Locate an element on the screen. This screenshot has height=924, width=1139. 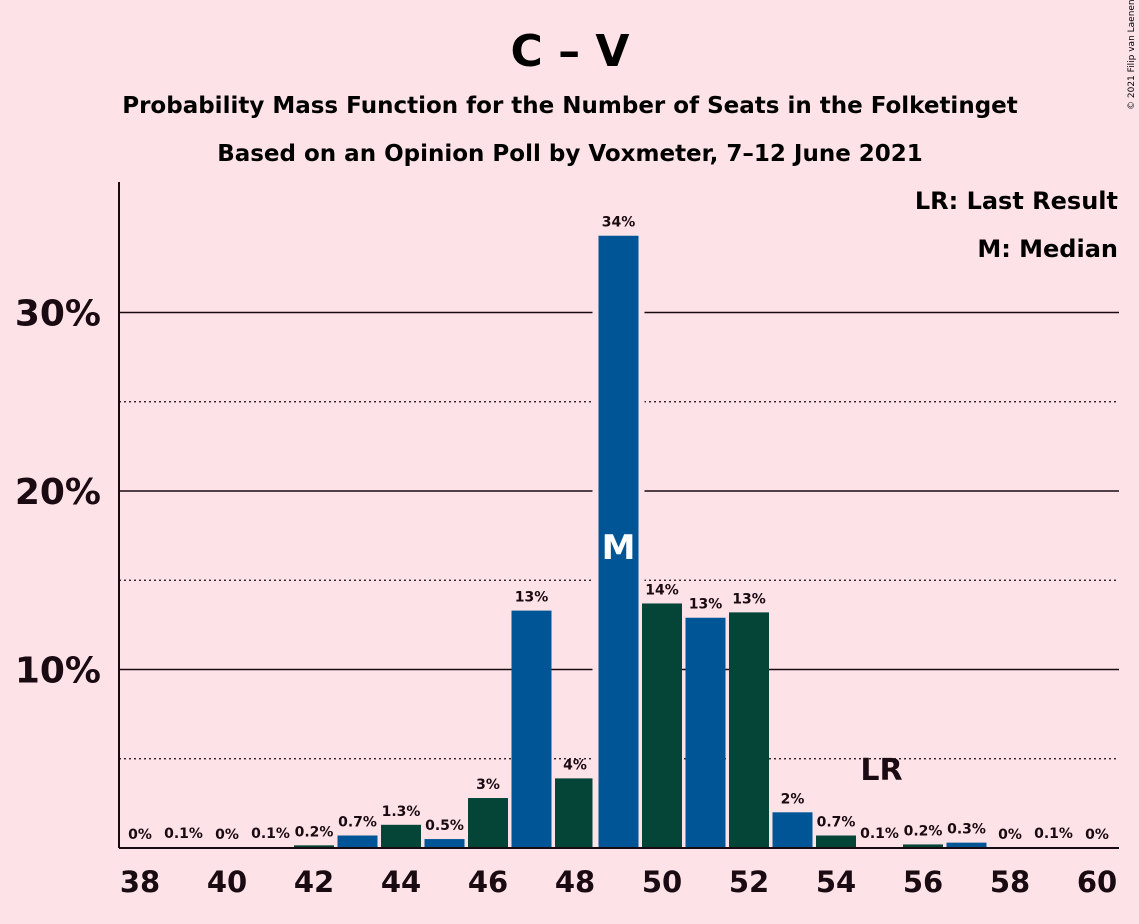
bar-value-label: 3% is located at coordinates (488, 785).